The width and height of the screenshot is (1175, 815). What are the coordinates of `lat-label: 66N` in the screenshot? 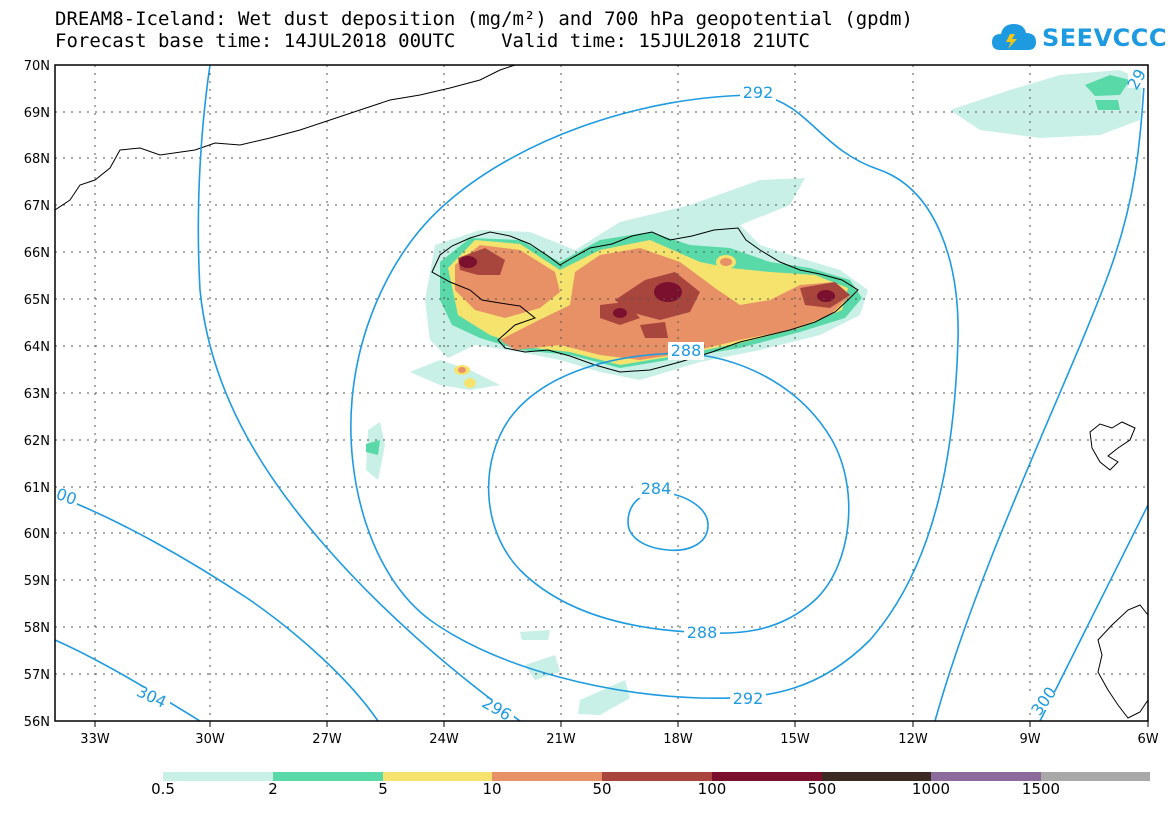 It's located at (37, 253).